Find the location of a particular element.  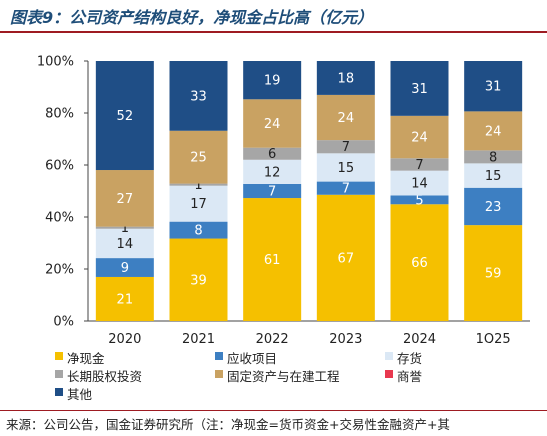

legend-label: 其他 is located at coordinates (80, 394).